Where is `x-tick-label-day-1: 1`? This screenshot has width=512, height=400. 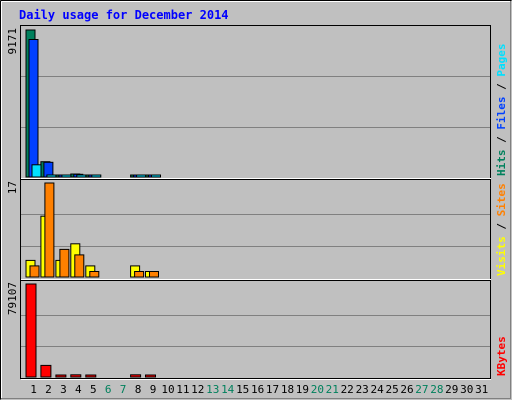 x-tick-label-day-1: 1 is located at coordinates (33, 389).